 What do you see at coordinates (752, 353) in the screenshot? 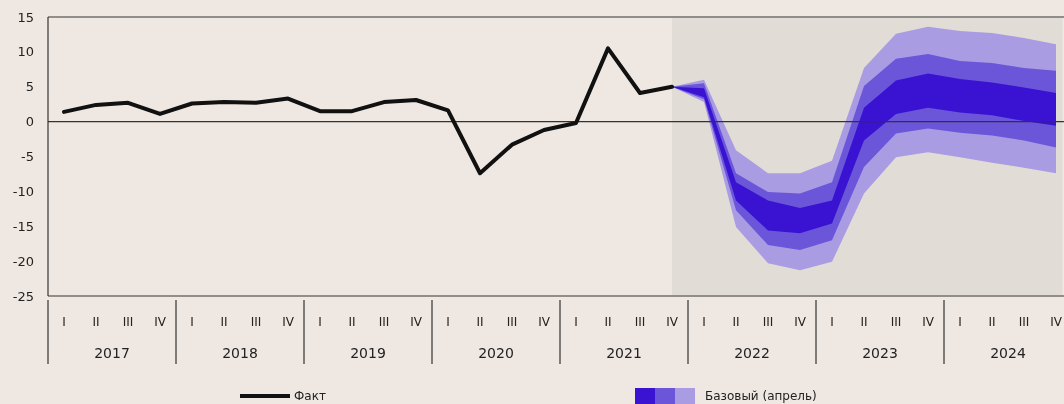
I see `text: 2022` at bounding box center [752, 353].